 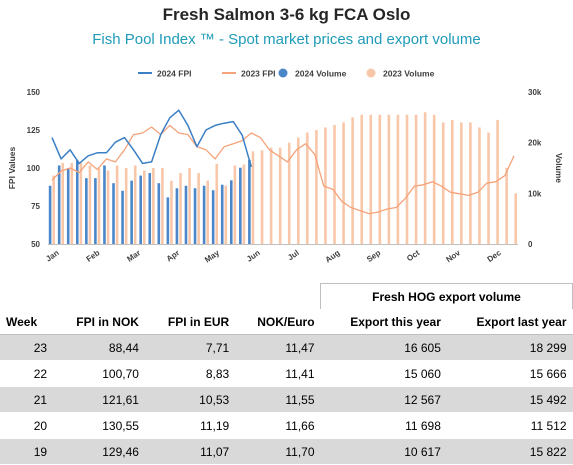 What do you see at coordinates (409, 74) in the screenshot?
I see `legend-label: 2023 Volume` at bounding box center [409, 74].